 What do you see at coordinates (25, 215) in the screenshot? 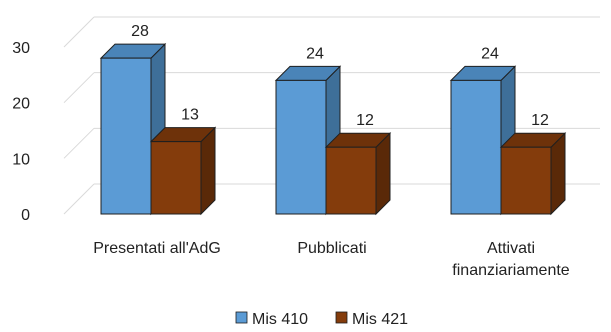
I see `y-tick-label: 0` at bounding box center [25, 215].